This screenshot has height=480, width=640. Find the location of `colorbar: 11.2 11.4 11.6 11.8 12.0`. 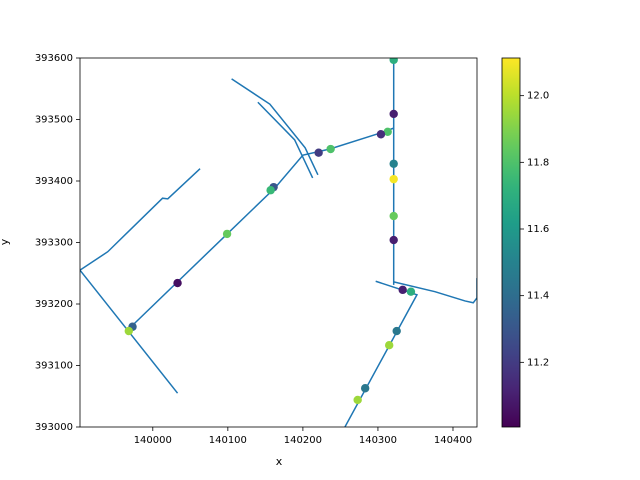

colorbar: 11.2 11.4 11.6 11.8 12.0 is located at coordinates (525, 242).